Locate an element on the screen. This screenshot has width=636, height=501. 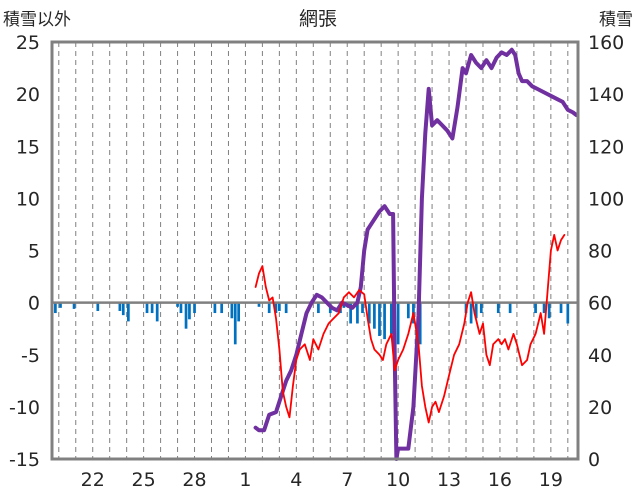
x-tick-label: 19 is located at coordinates (551, 480).